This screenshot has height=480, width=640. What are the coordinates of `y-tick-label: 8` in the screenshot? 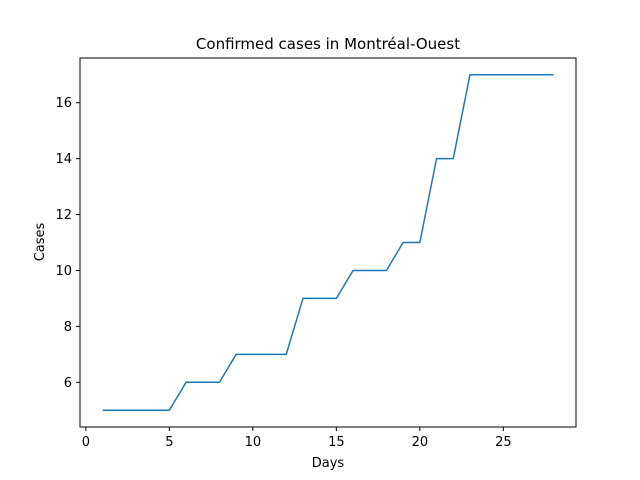 It's located at (68, 327).